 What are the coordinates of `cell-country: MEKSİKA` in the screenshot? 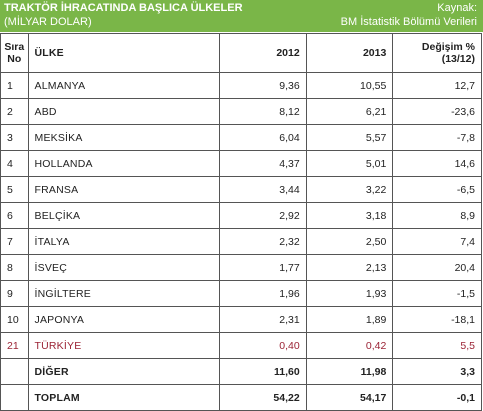 It's located at (124, 137).